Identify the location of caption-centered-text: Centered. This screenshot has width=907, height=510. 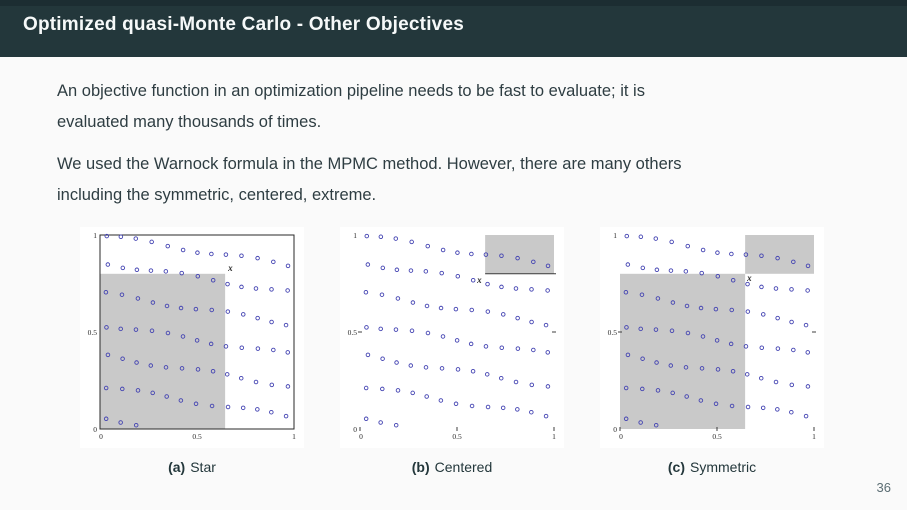
(463, 467).